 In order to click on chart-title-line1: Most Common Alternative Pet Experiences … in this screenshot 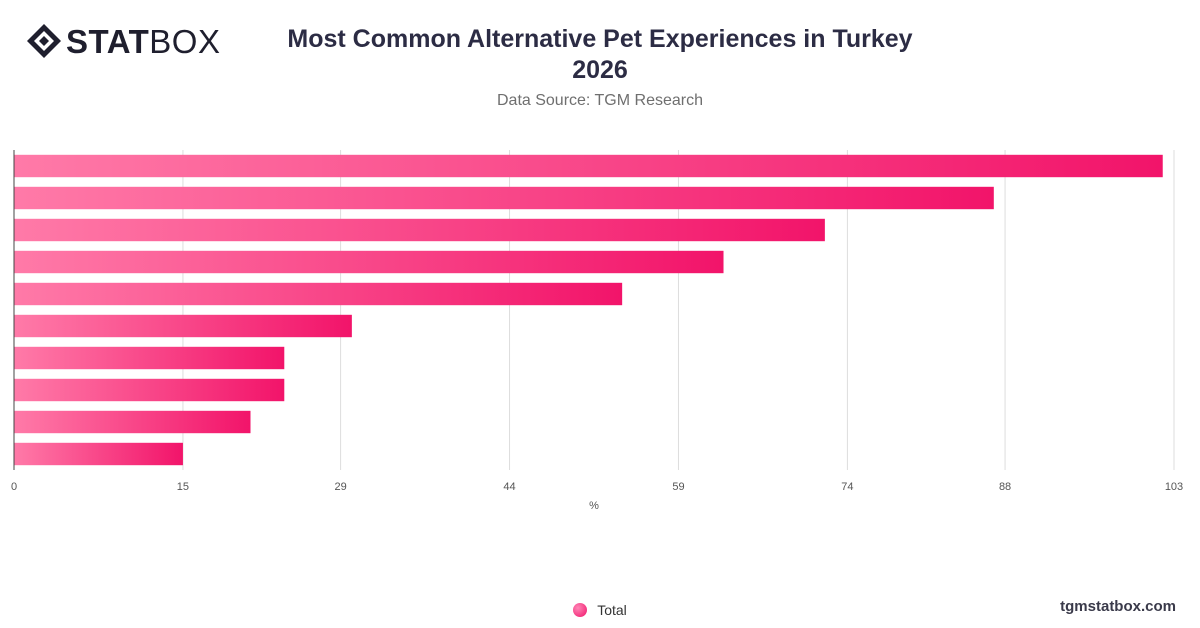, I will do `click(600, 39)`.